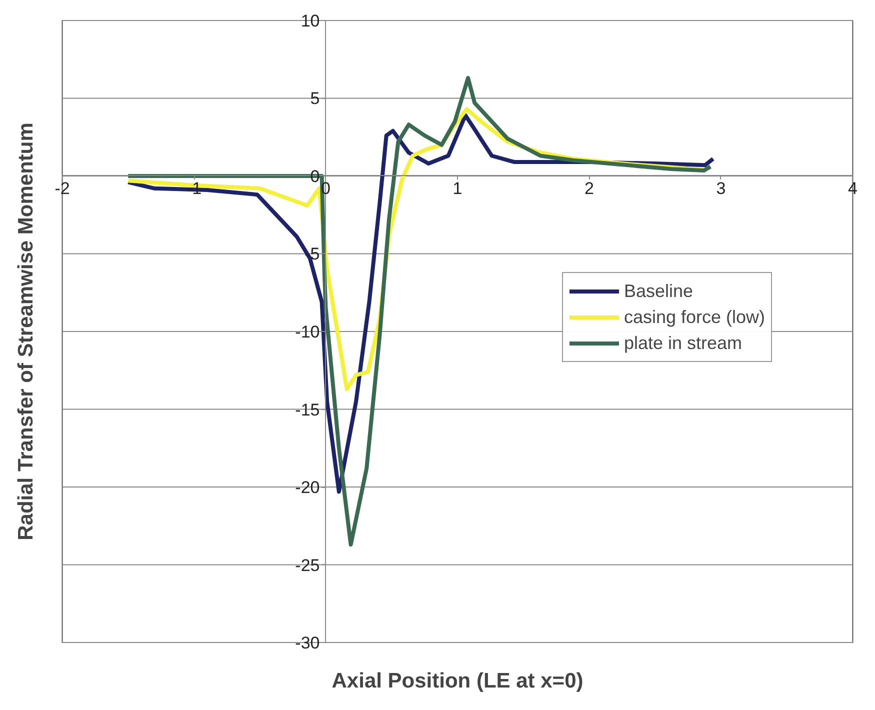  I want to click on x-tick-label: 2, so click(589, 188).